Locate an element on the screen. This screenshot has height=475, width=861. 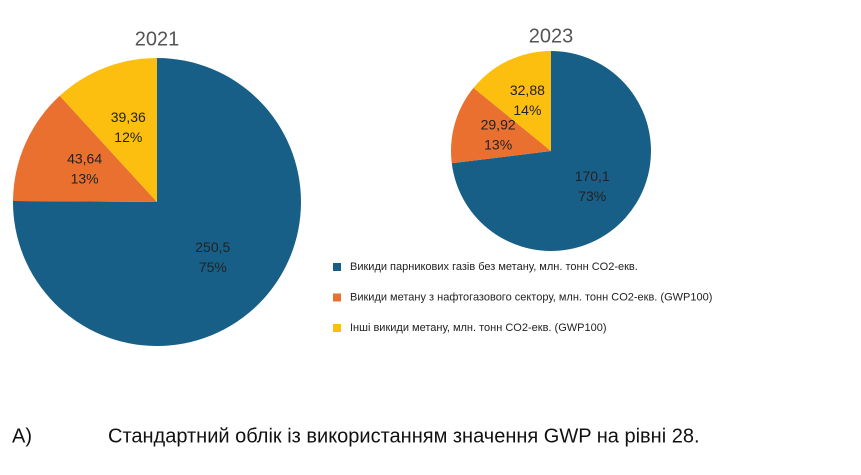
percent-label: 75% is located at coordinates (213, 267).